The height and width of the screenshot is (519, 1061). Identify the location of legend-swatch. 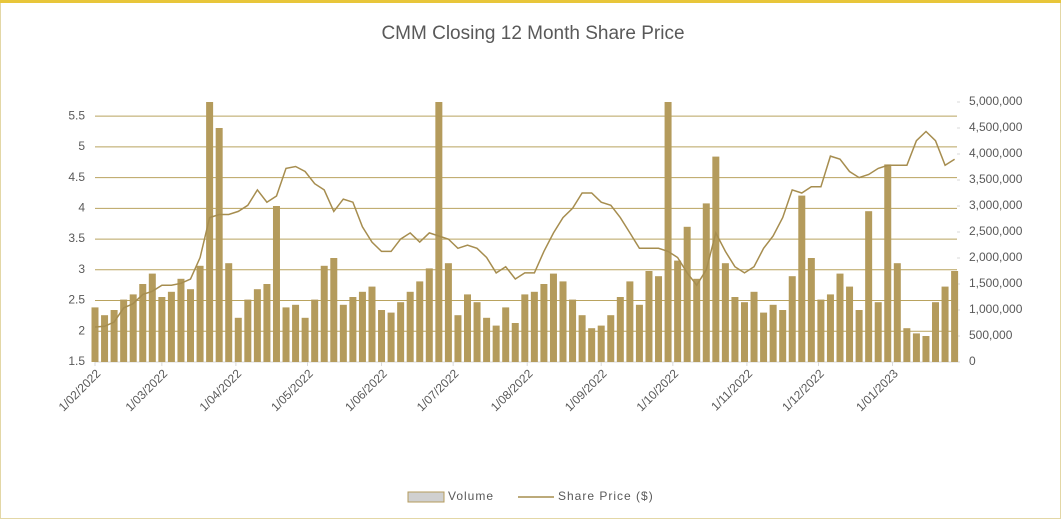
(426, 497).